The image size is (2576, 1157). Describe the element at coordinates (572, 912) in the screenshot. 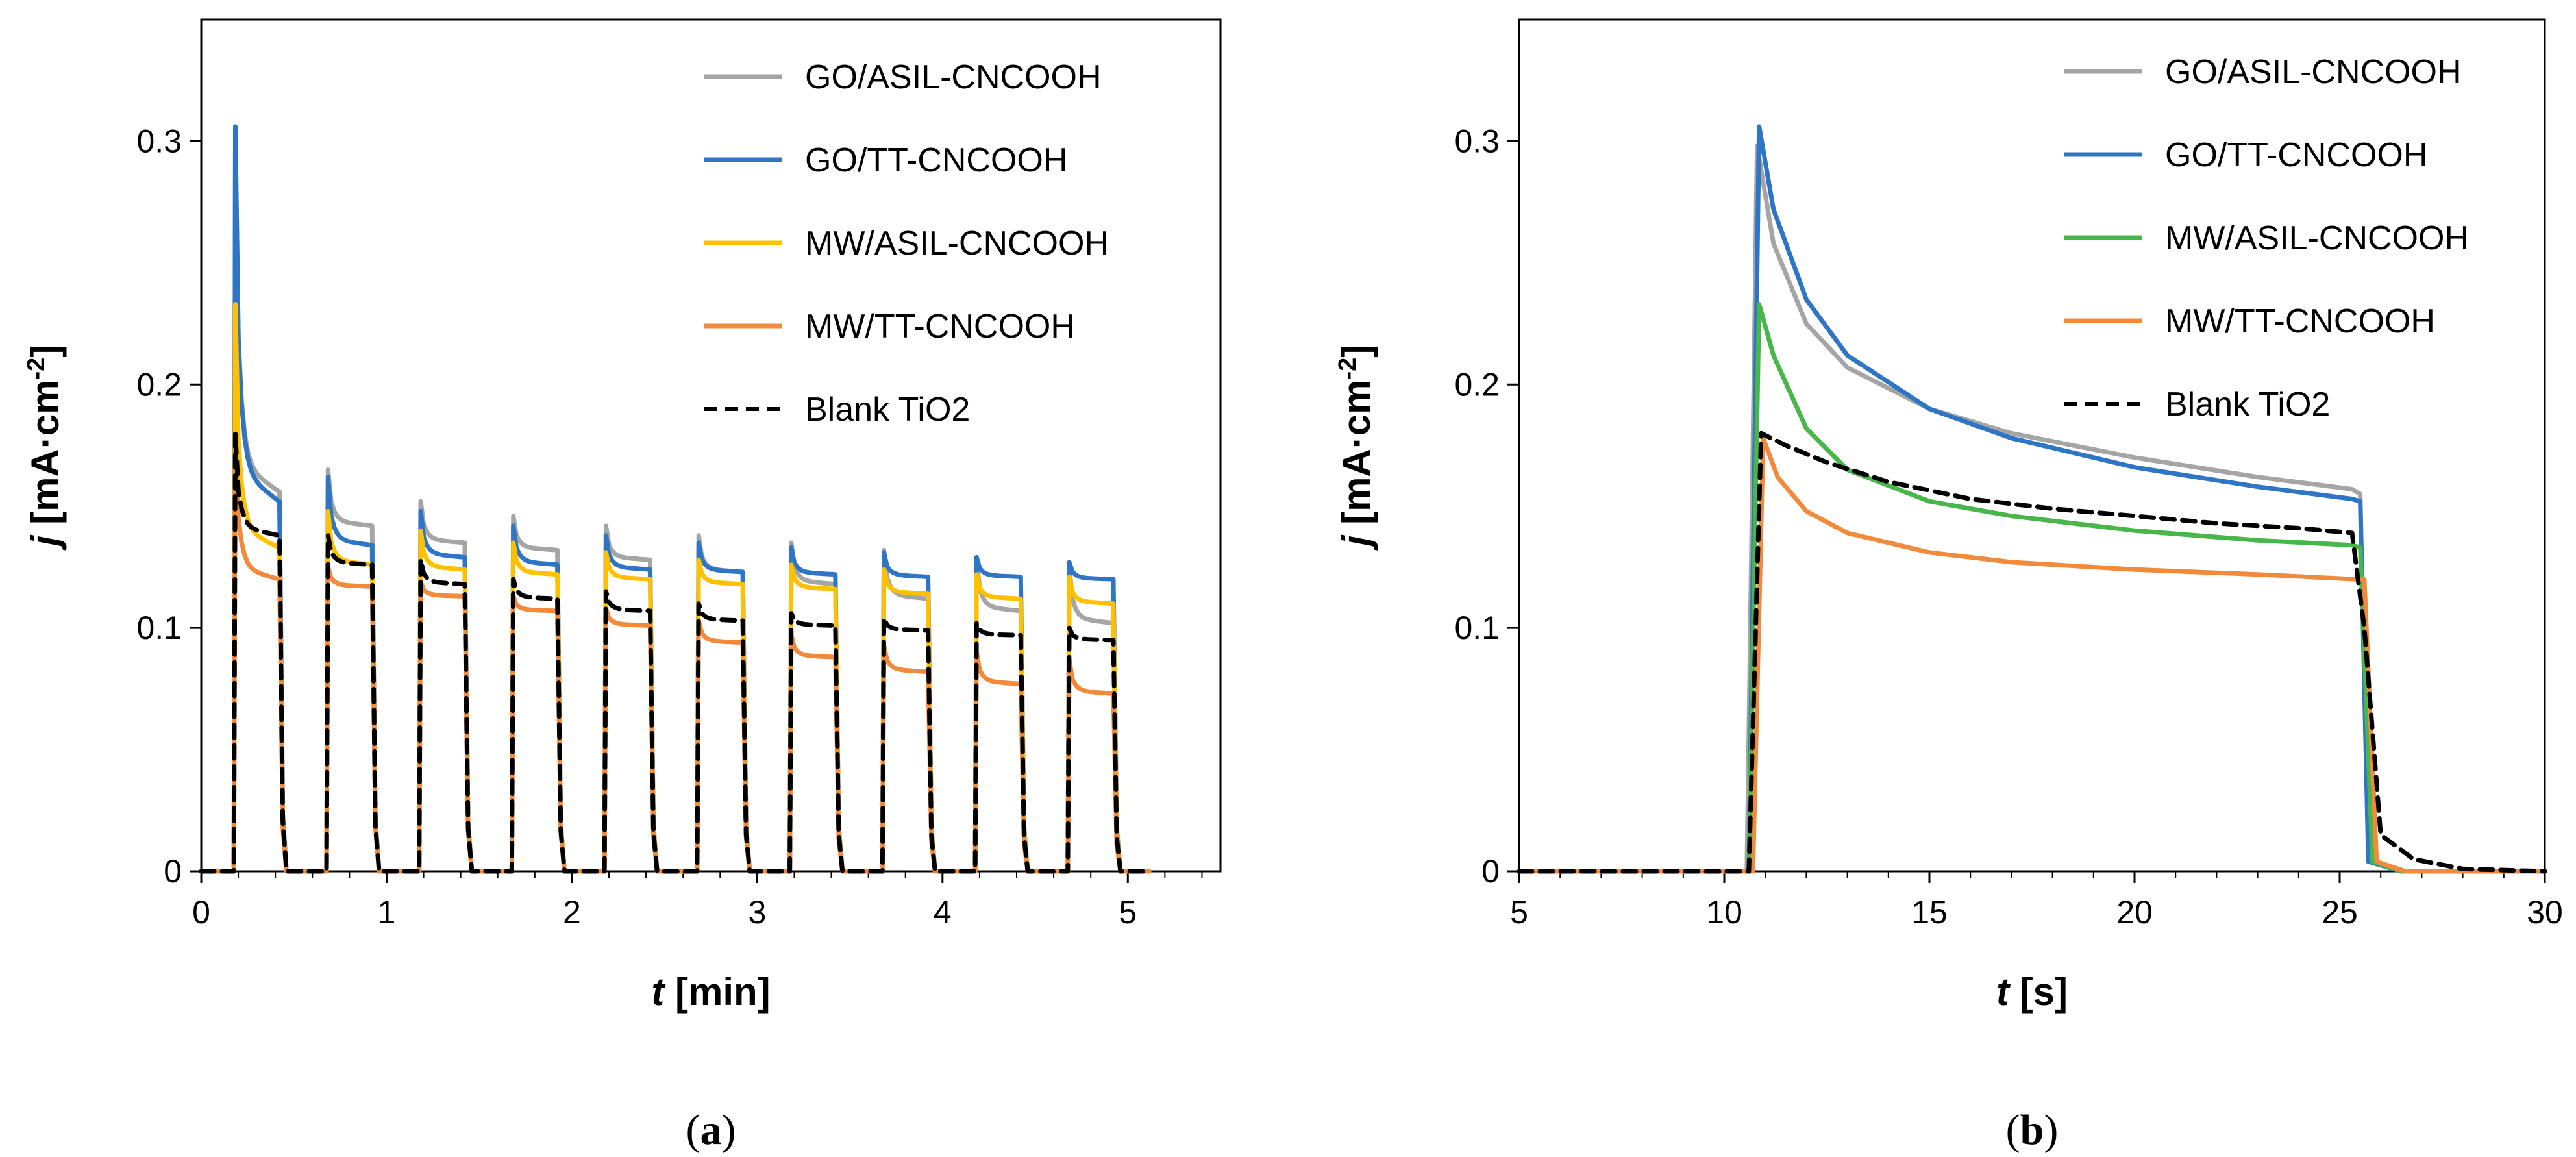

I see `x-tick-label: 2` at that location.